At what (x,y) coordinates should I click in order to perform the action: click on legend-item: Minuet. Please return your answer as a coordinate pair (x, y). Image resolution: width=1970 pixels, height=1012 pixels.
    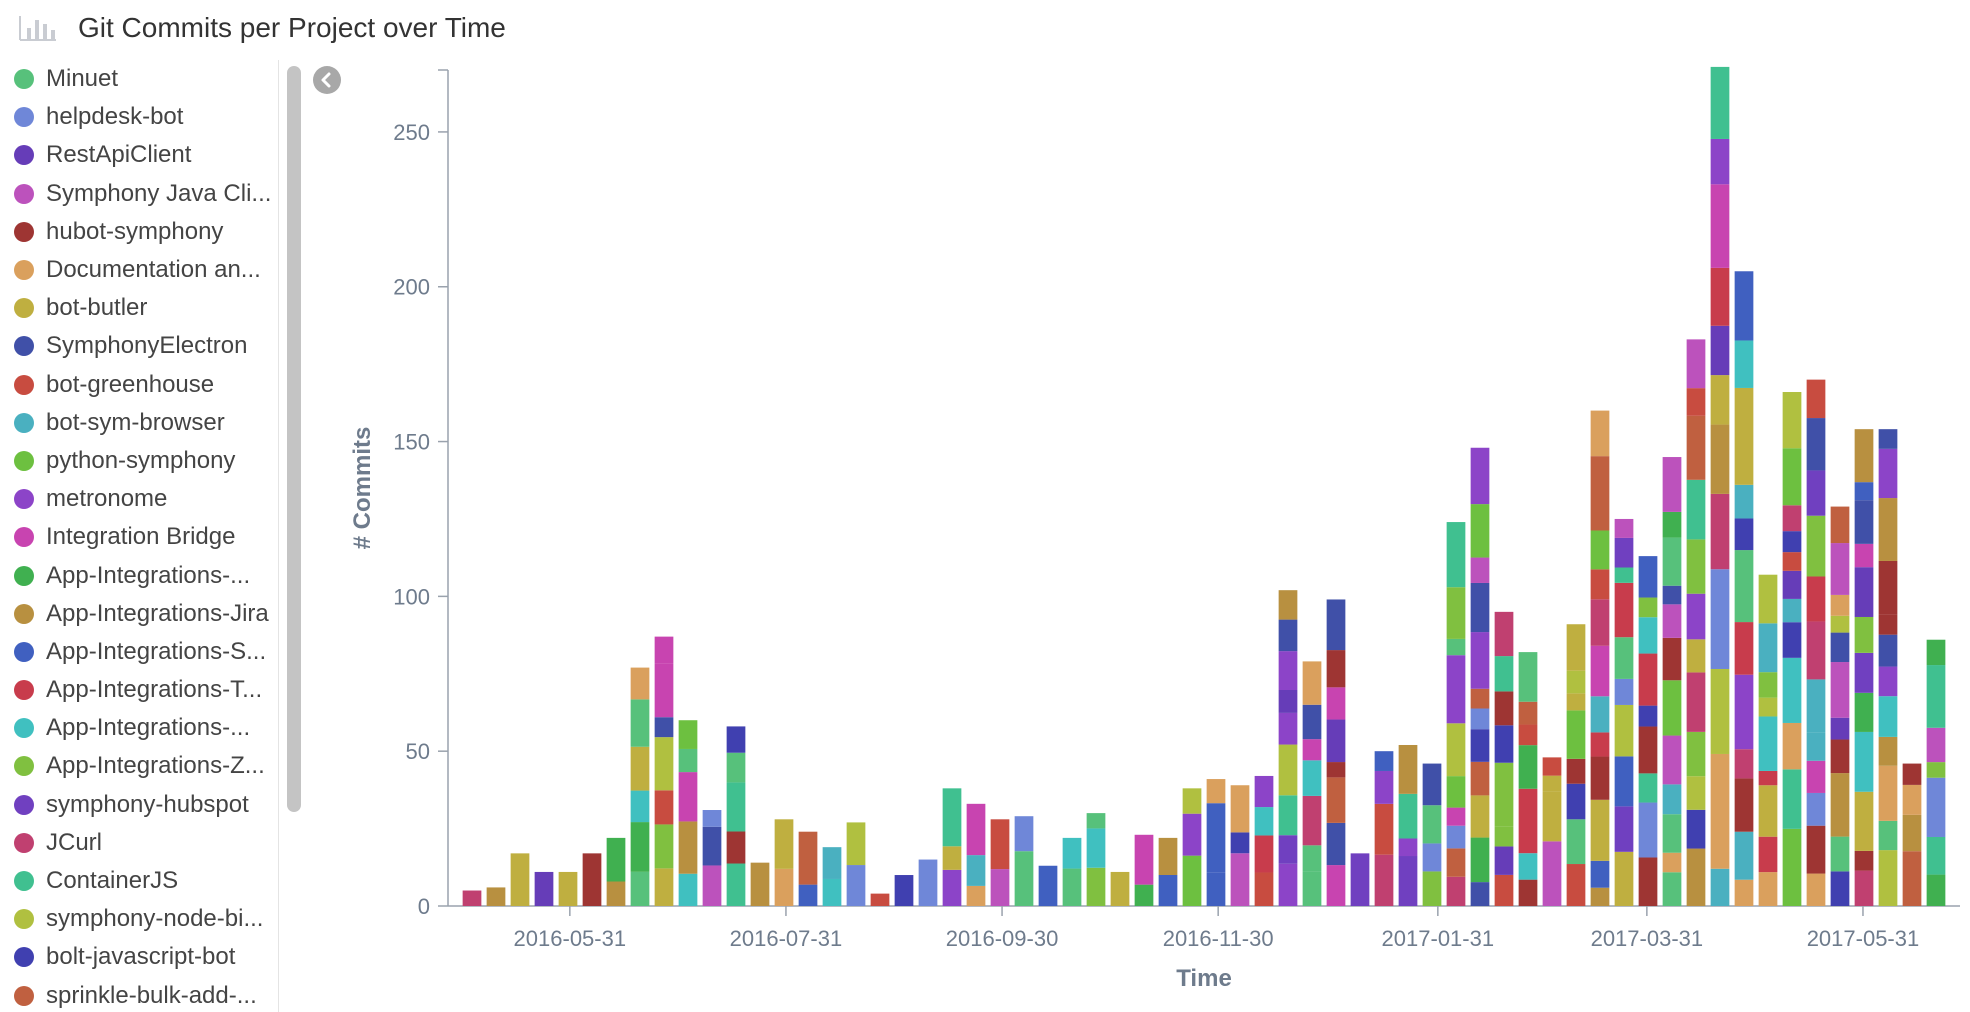
    Looking at the image, I should click on (139, 79).